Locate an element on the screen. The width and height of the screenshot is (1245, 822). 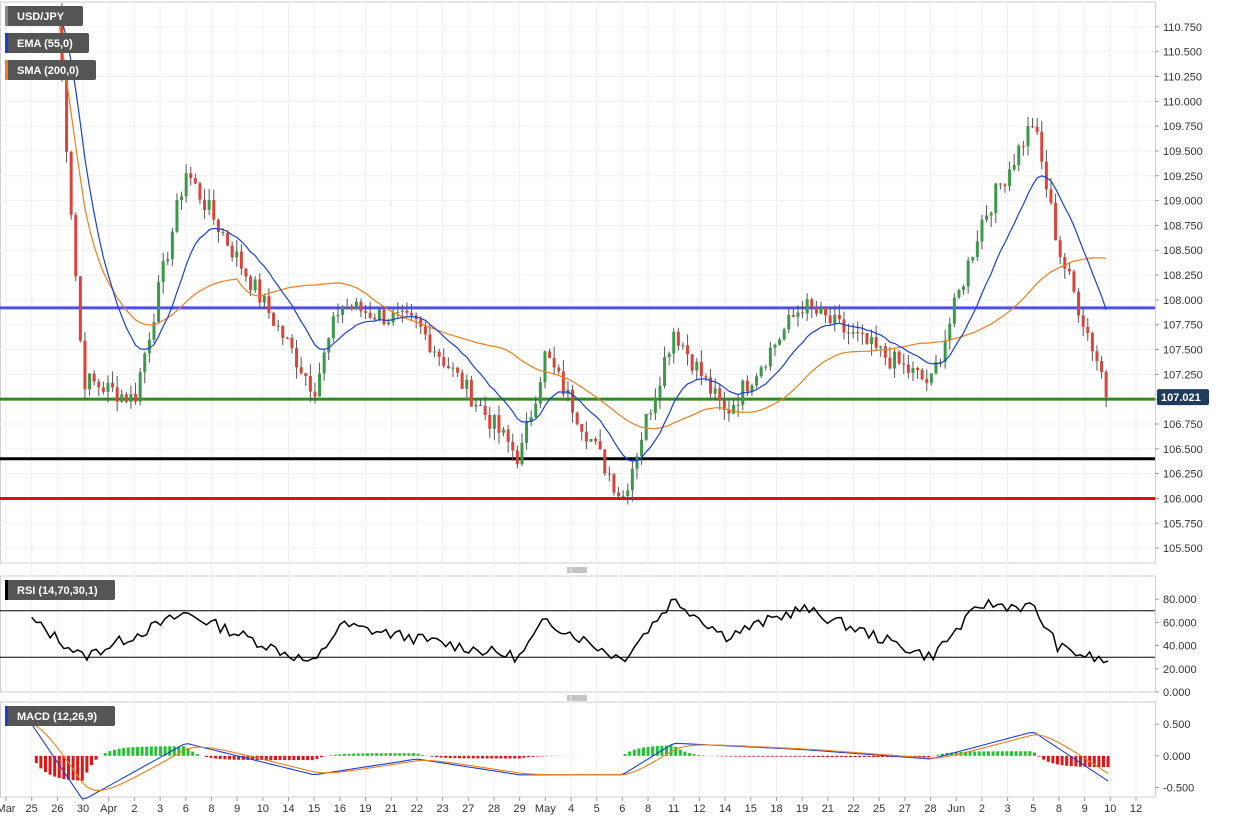
x-tick-label: 8 is located at coordinates (648, 809).